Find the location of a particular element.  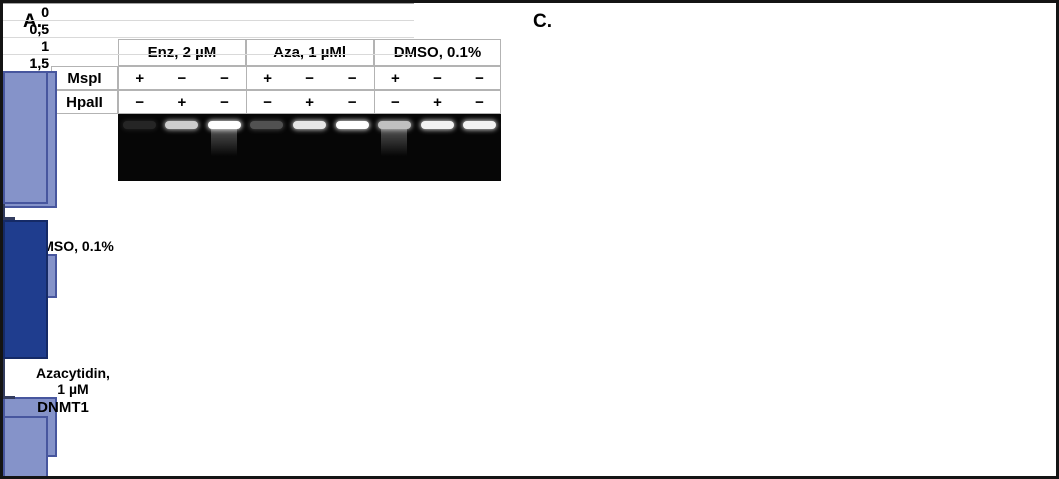

y-tick-label: 1 is located at coordinates (45, 46).